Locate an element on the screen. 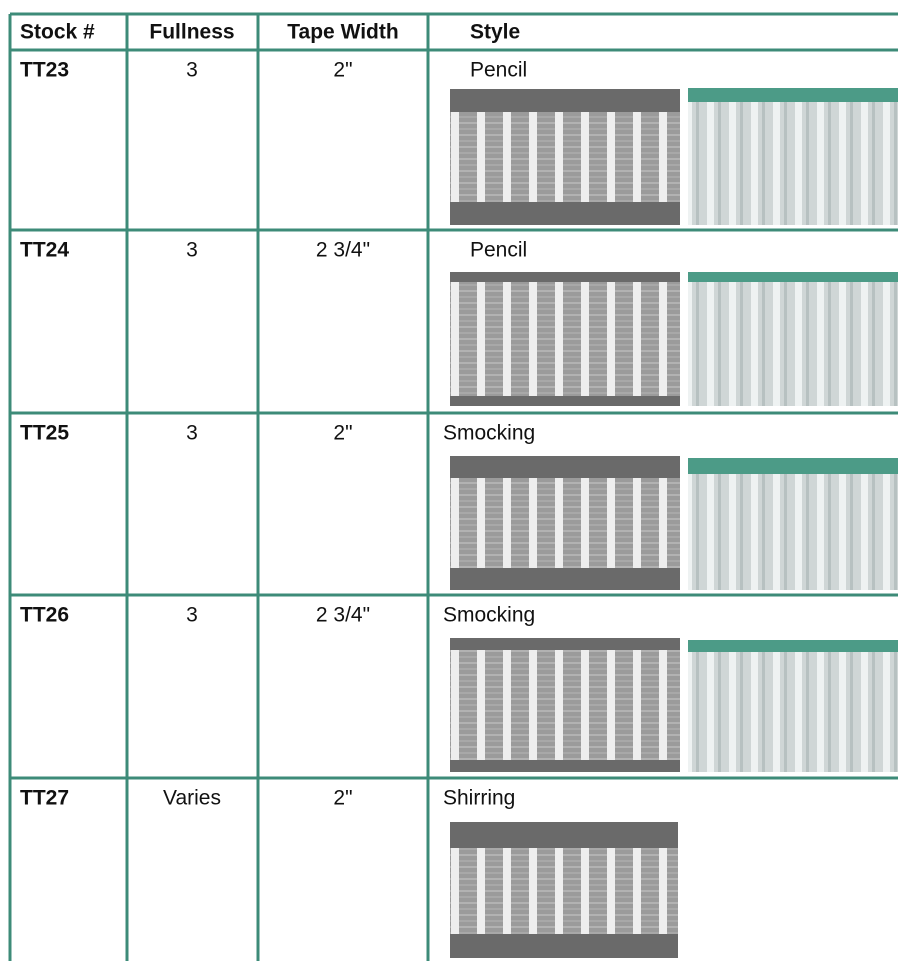 The height and width of the screenshot is (961, 898). stock-number: TT25 is located at coordinates (44, 433).